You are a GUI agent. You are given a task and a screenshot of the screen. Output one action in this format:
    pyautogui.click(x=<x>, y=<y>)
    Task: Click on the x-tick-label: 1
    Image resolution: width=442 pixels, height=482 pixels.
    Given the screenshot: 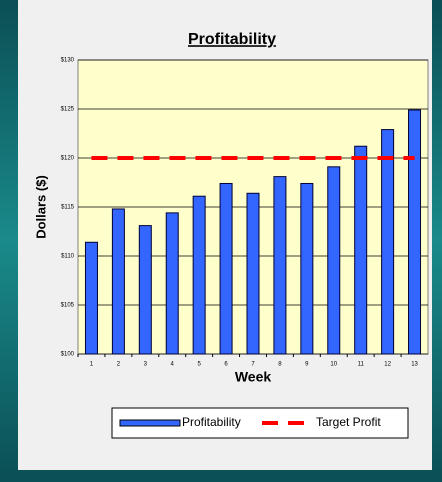 What is the action you would take?
    pyautogui.click(x=92, y=365)
    